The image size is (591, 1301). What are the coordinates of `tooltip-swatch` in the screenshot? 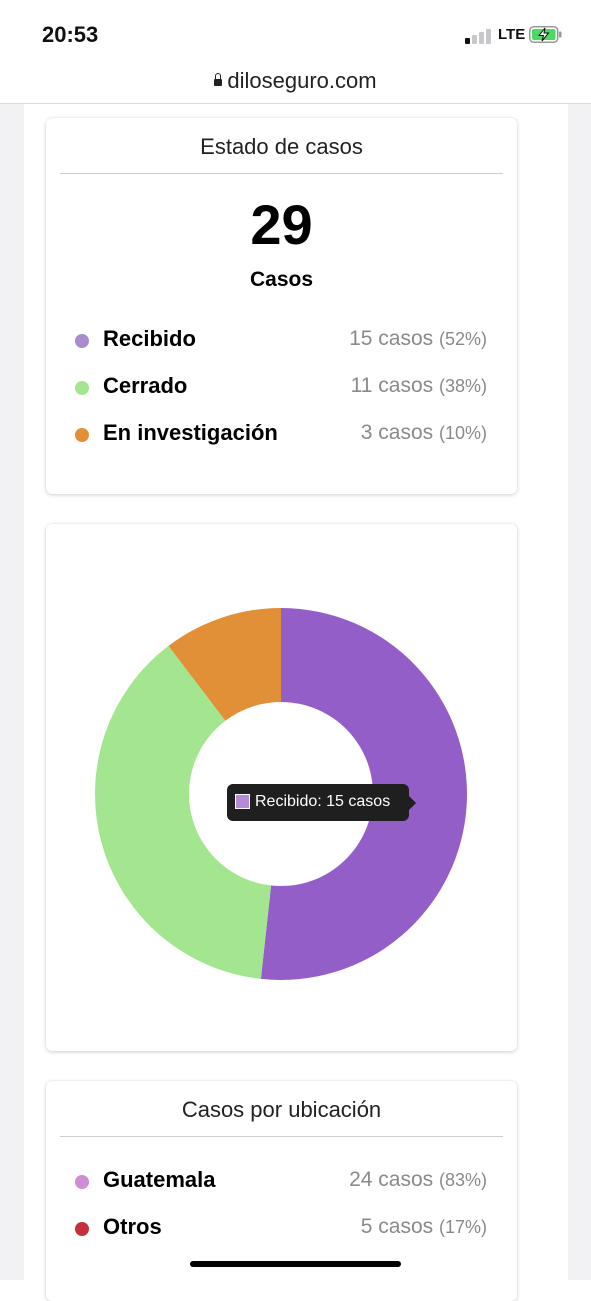 It's located at (242, 801).